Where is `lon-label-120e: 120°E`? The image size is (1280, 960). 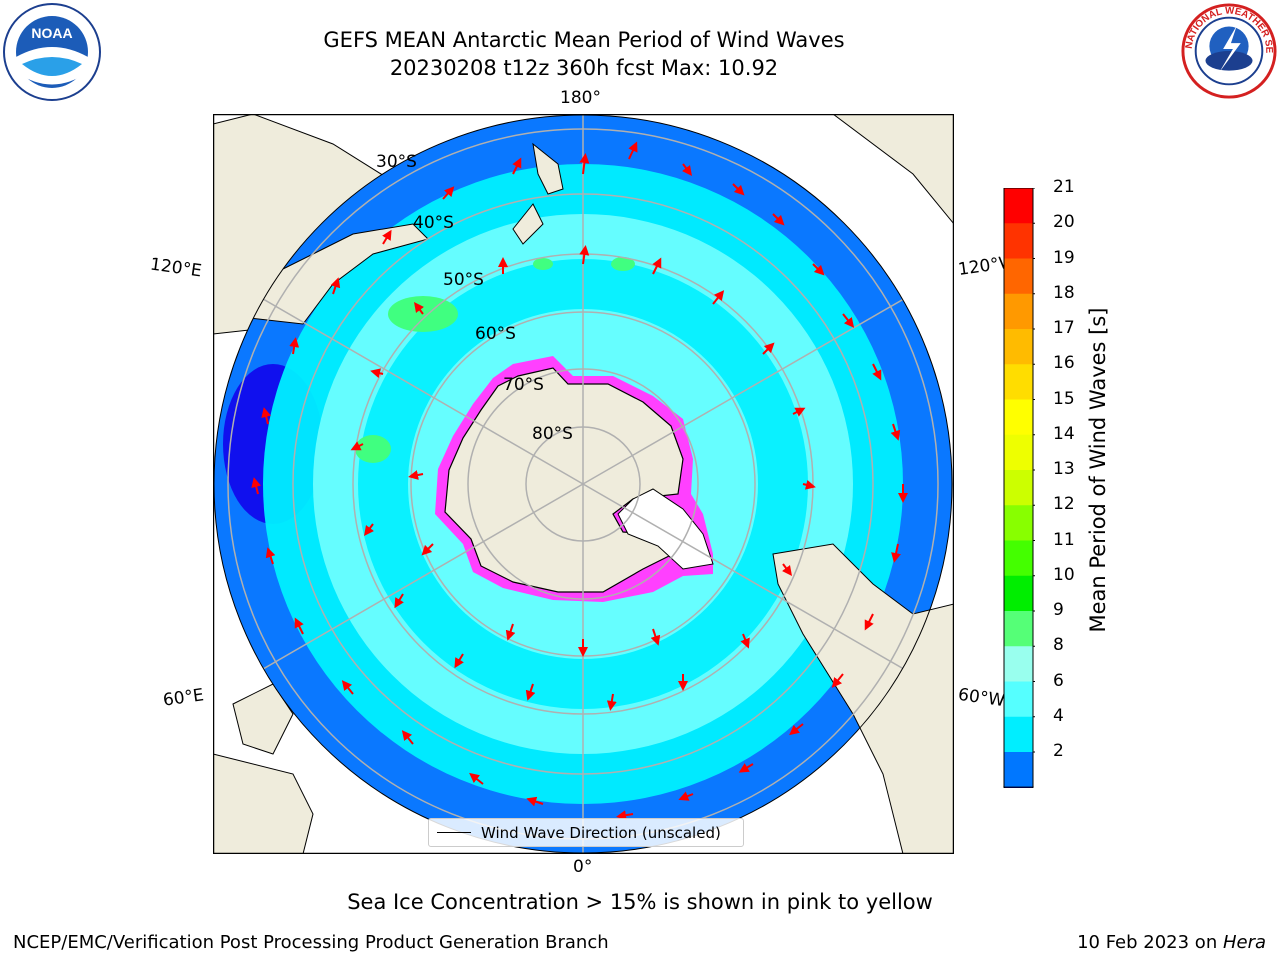
lon-label-120e: 120°E is located at coordinates (175, 268).